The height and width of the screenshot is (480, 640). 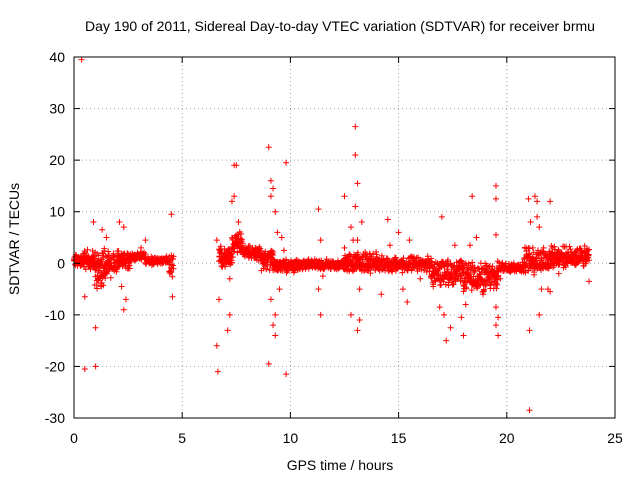 I want to click on x-tick-label: 20, so click(x=507, y=438).